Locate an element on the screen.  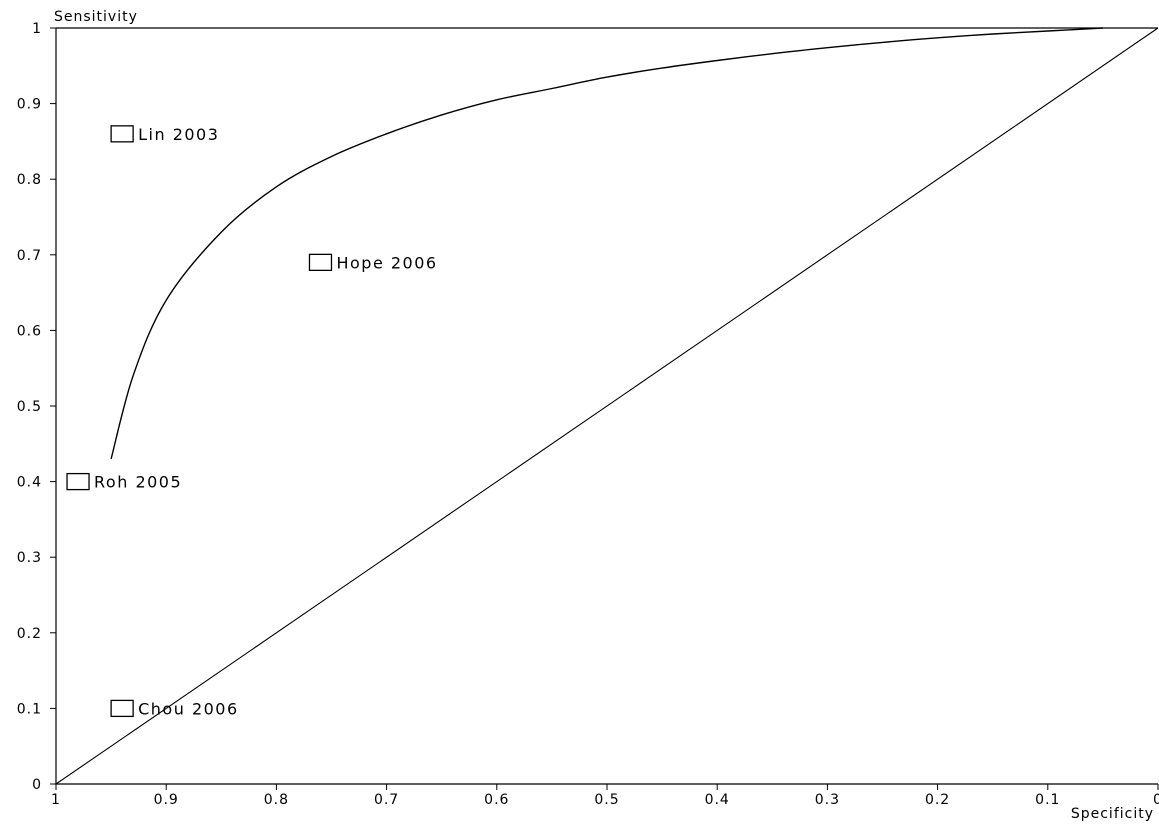
x-tick-label: 1 is located at coordinates (56, 800).